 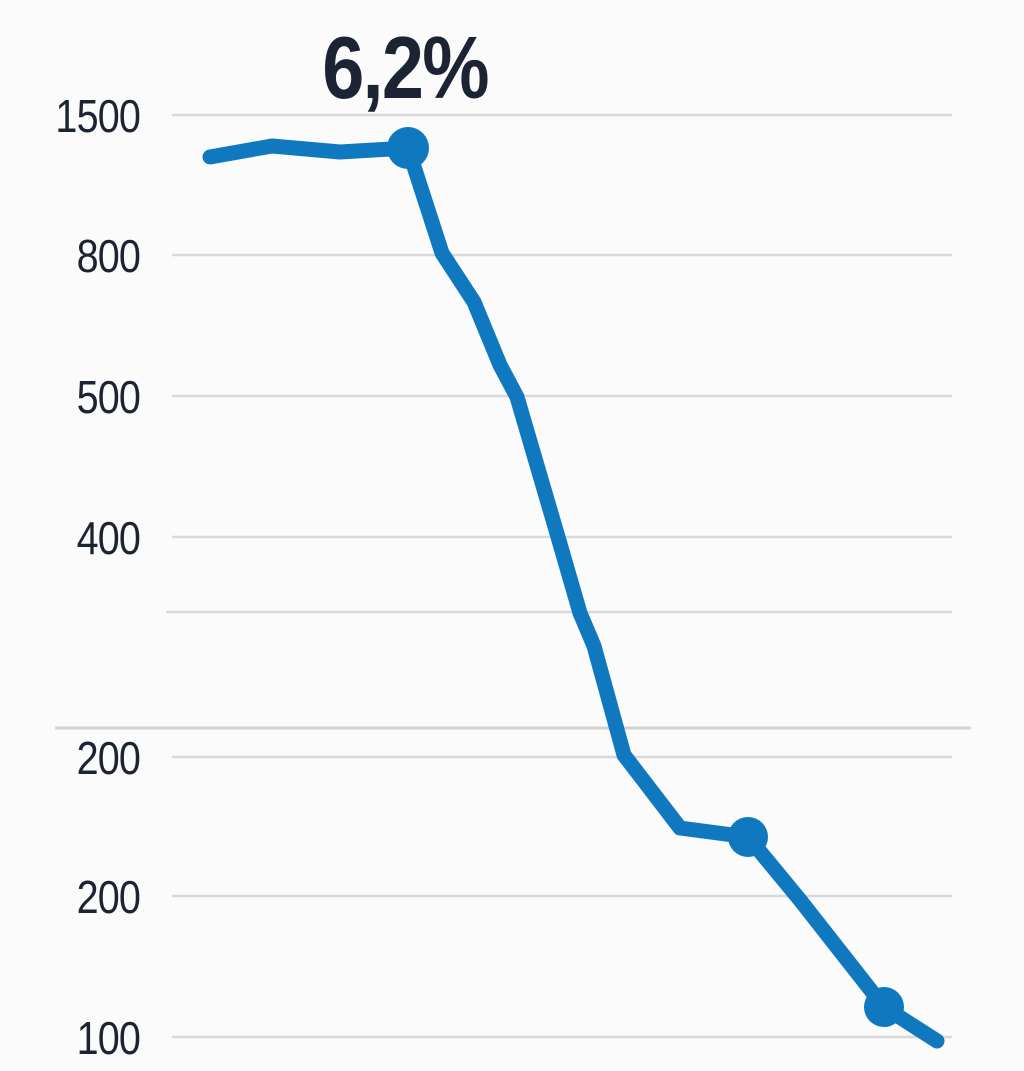 What do you see at coordinates (405, 67) in the screenshot?
I see `data-point-label: 6,2%` at bounding box center [405, 67].